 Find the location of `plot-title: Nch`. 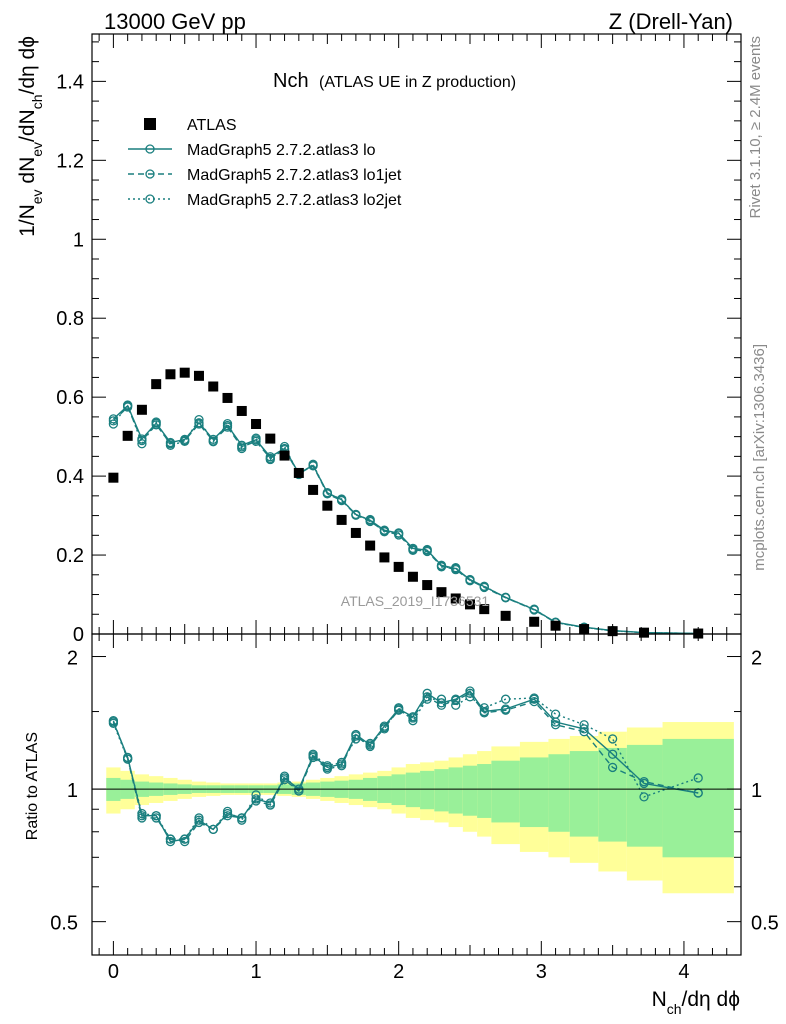

plot-title: Nch is located at coordinates (291, 81).